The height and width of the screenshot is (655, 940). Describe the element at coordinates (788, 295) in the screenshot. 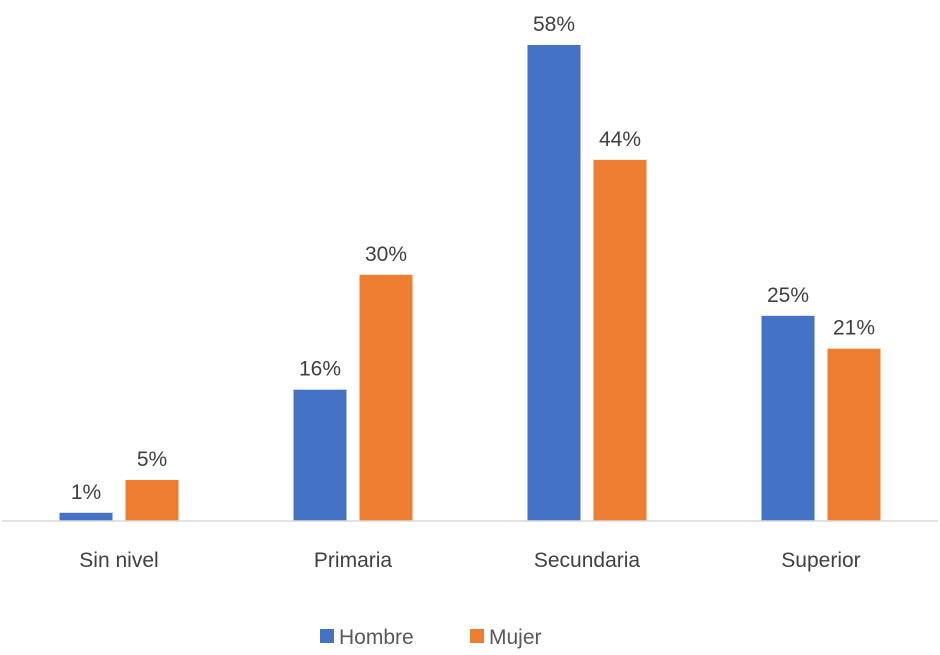

I see `data-label-hombre-superior: 25%` at that location.